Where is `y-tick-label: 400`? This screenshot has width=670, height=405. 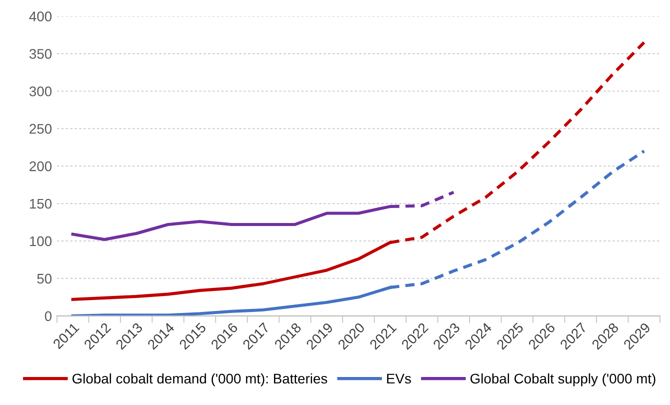 y-tick-label: 400 is located at coordinates (40, 17).